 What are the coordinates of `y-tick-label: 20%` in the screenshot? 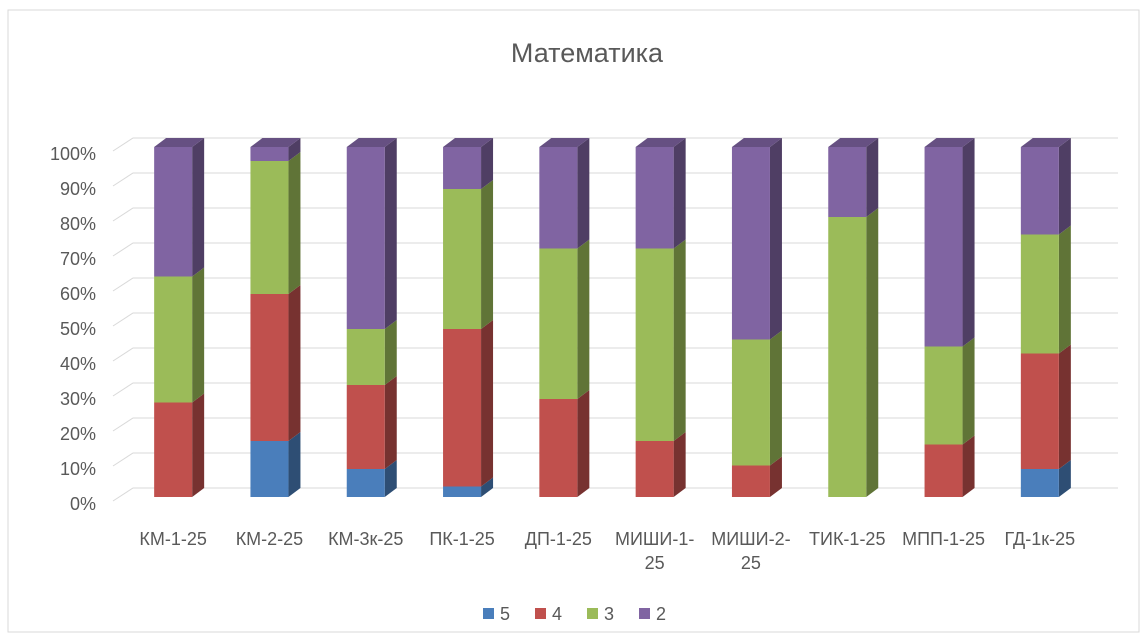 It's located at (78, 434).